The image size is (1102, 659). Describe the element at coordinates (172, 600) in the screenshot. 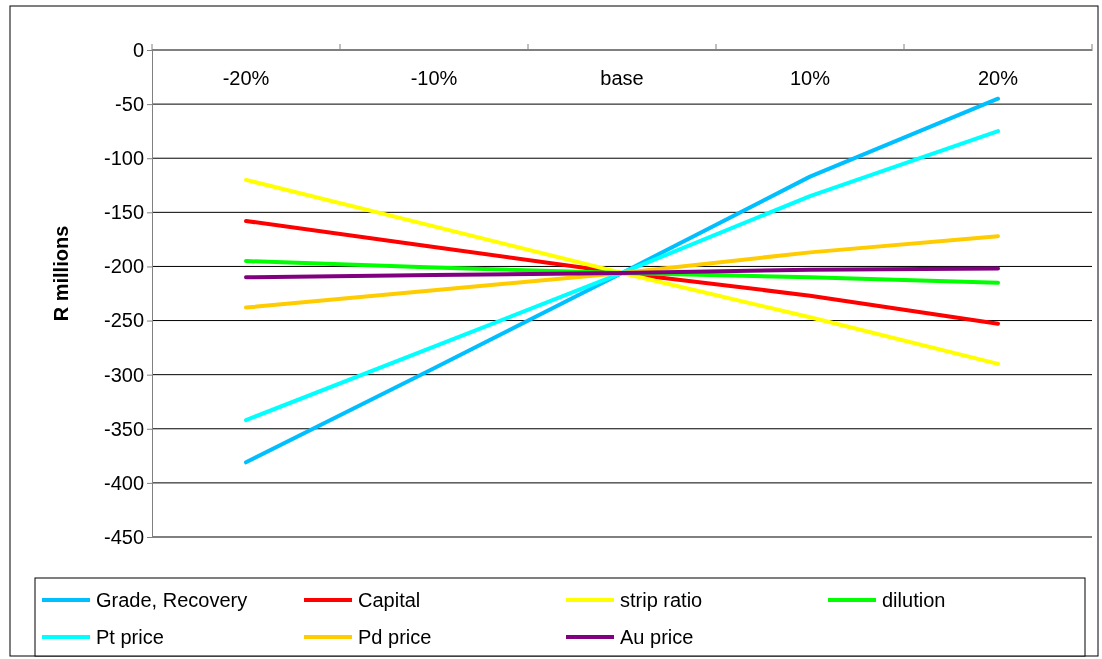

I see `legend-label: Grade, Recovery` at that location.